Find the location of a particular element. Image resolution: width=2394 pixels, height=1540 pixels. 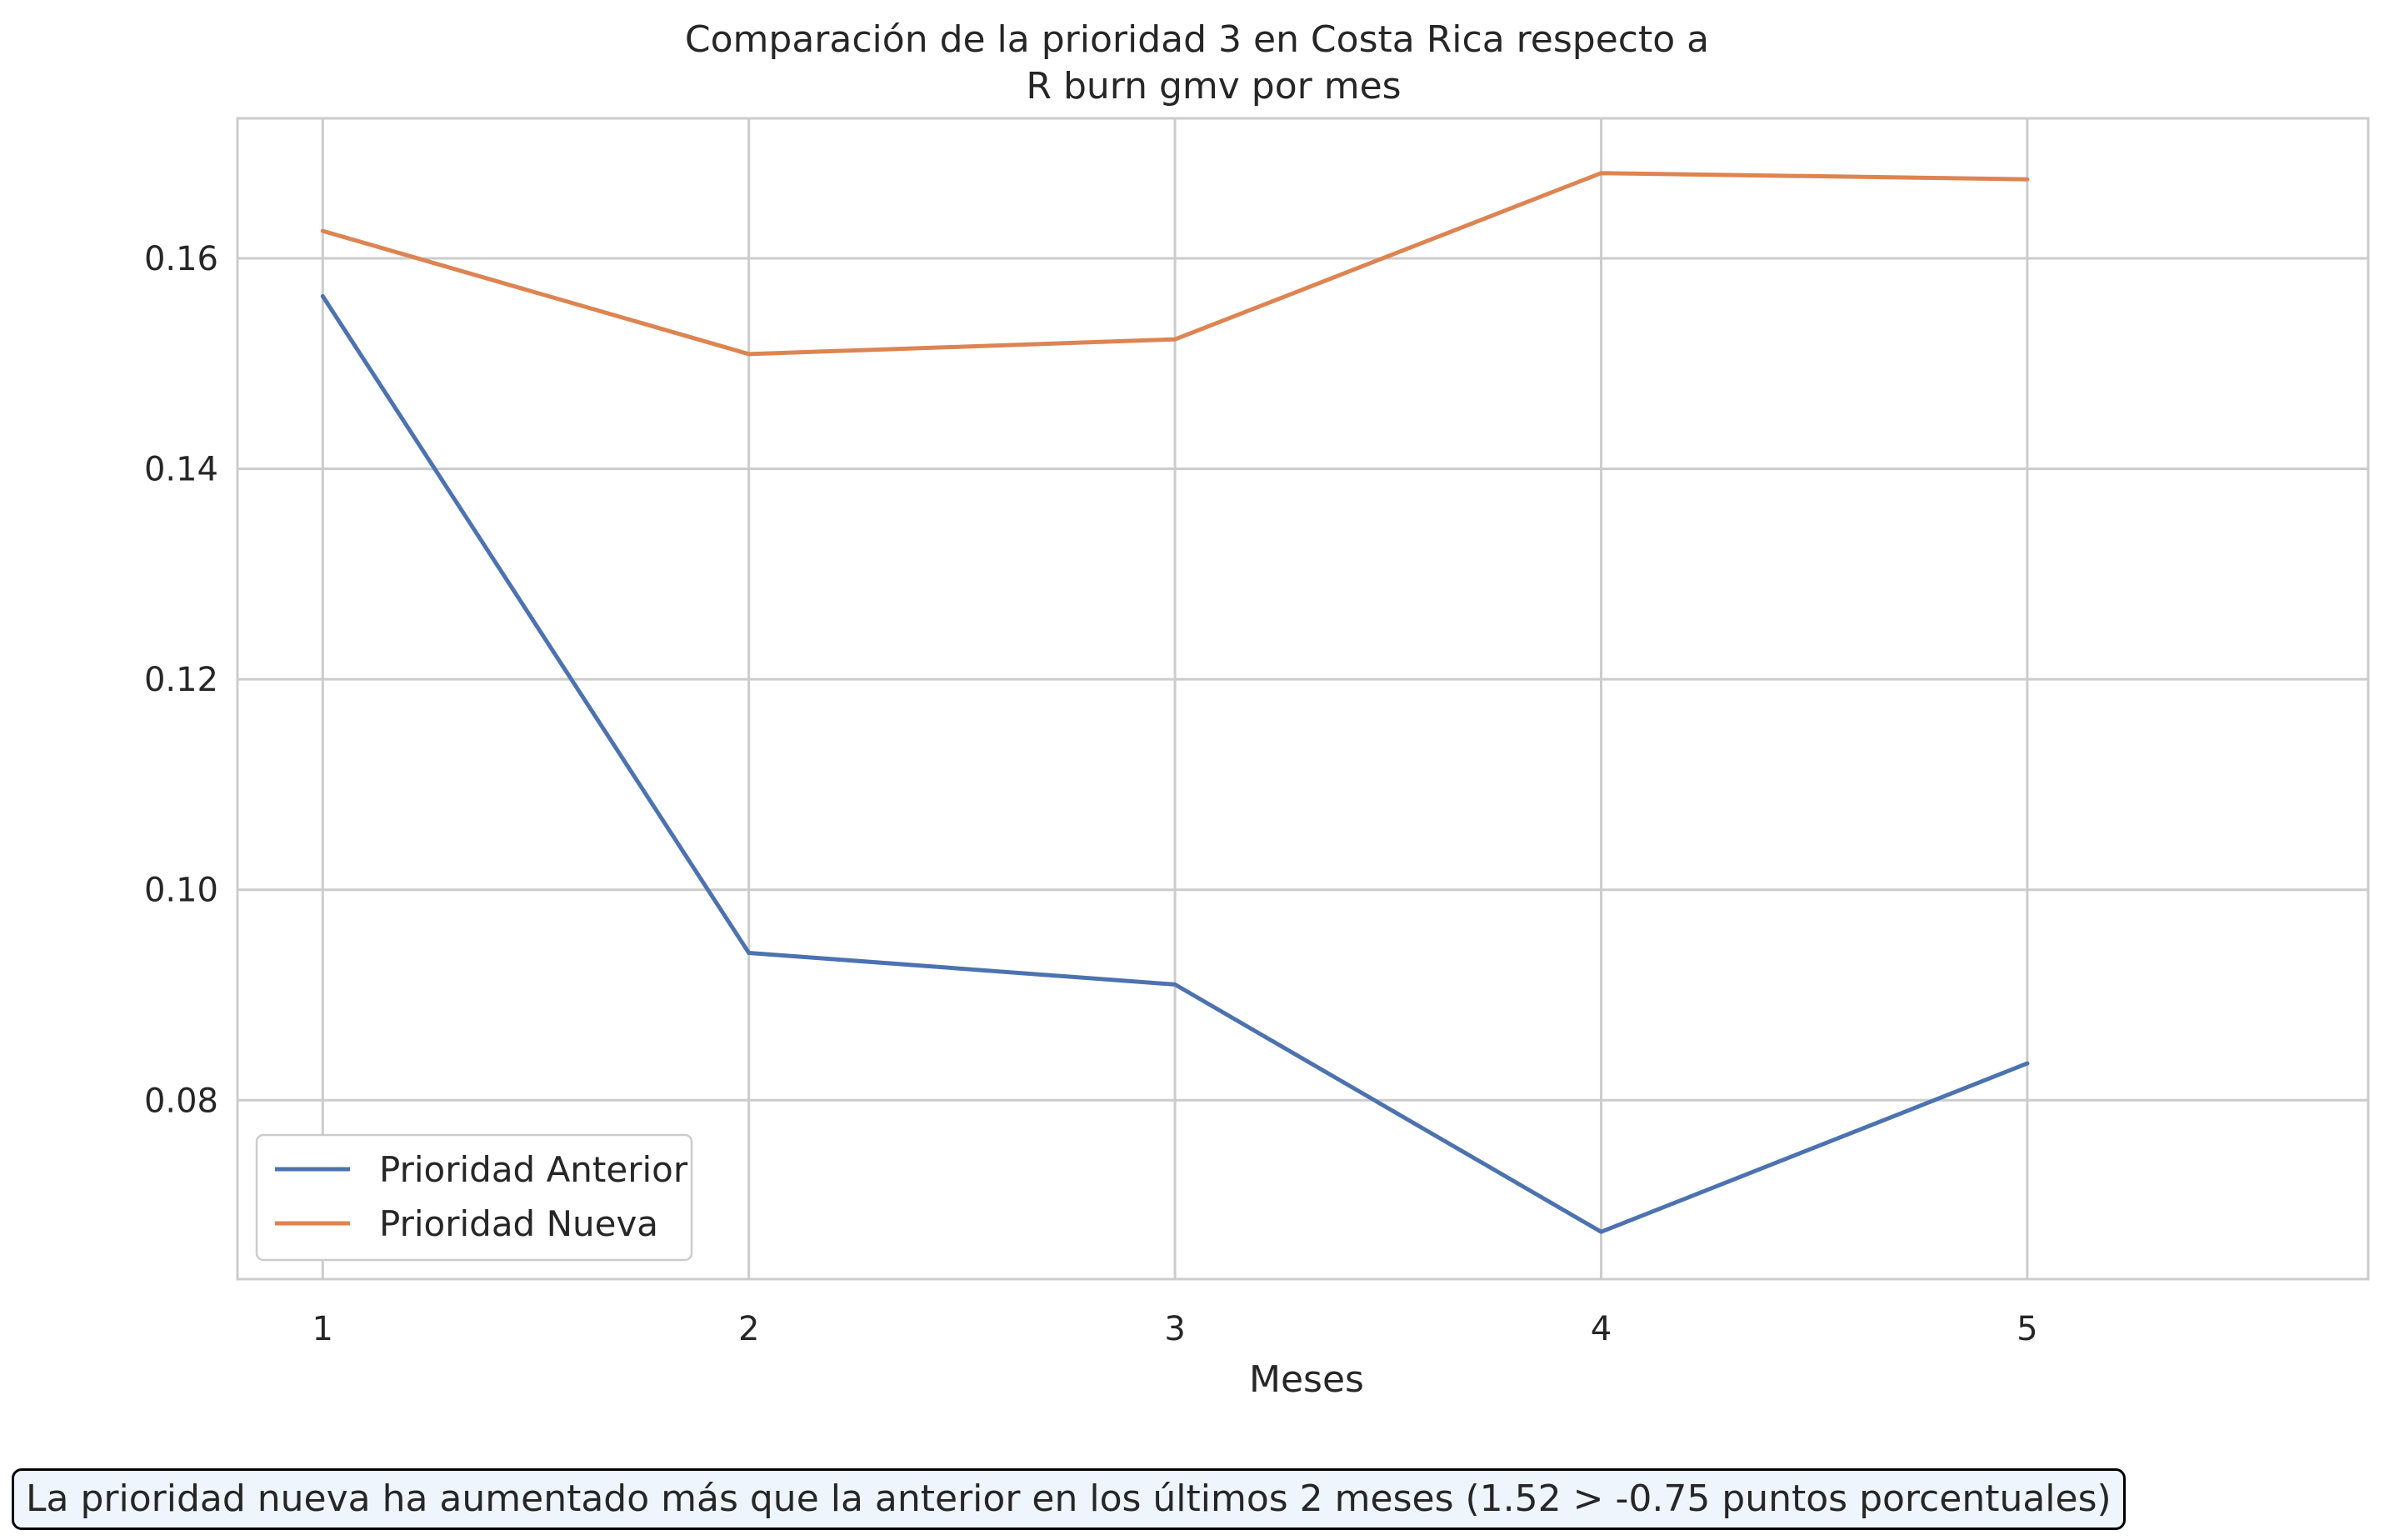

legend: Prioridad Anterior Prioridad Nueva is located at coordinates (474, 1197).